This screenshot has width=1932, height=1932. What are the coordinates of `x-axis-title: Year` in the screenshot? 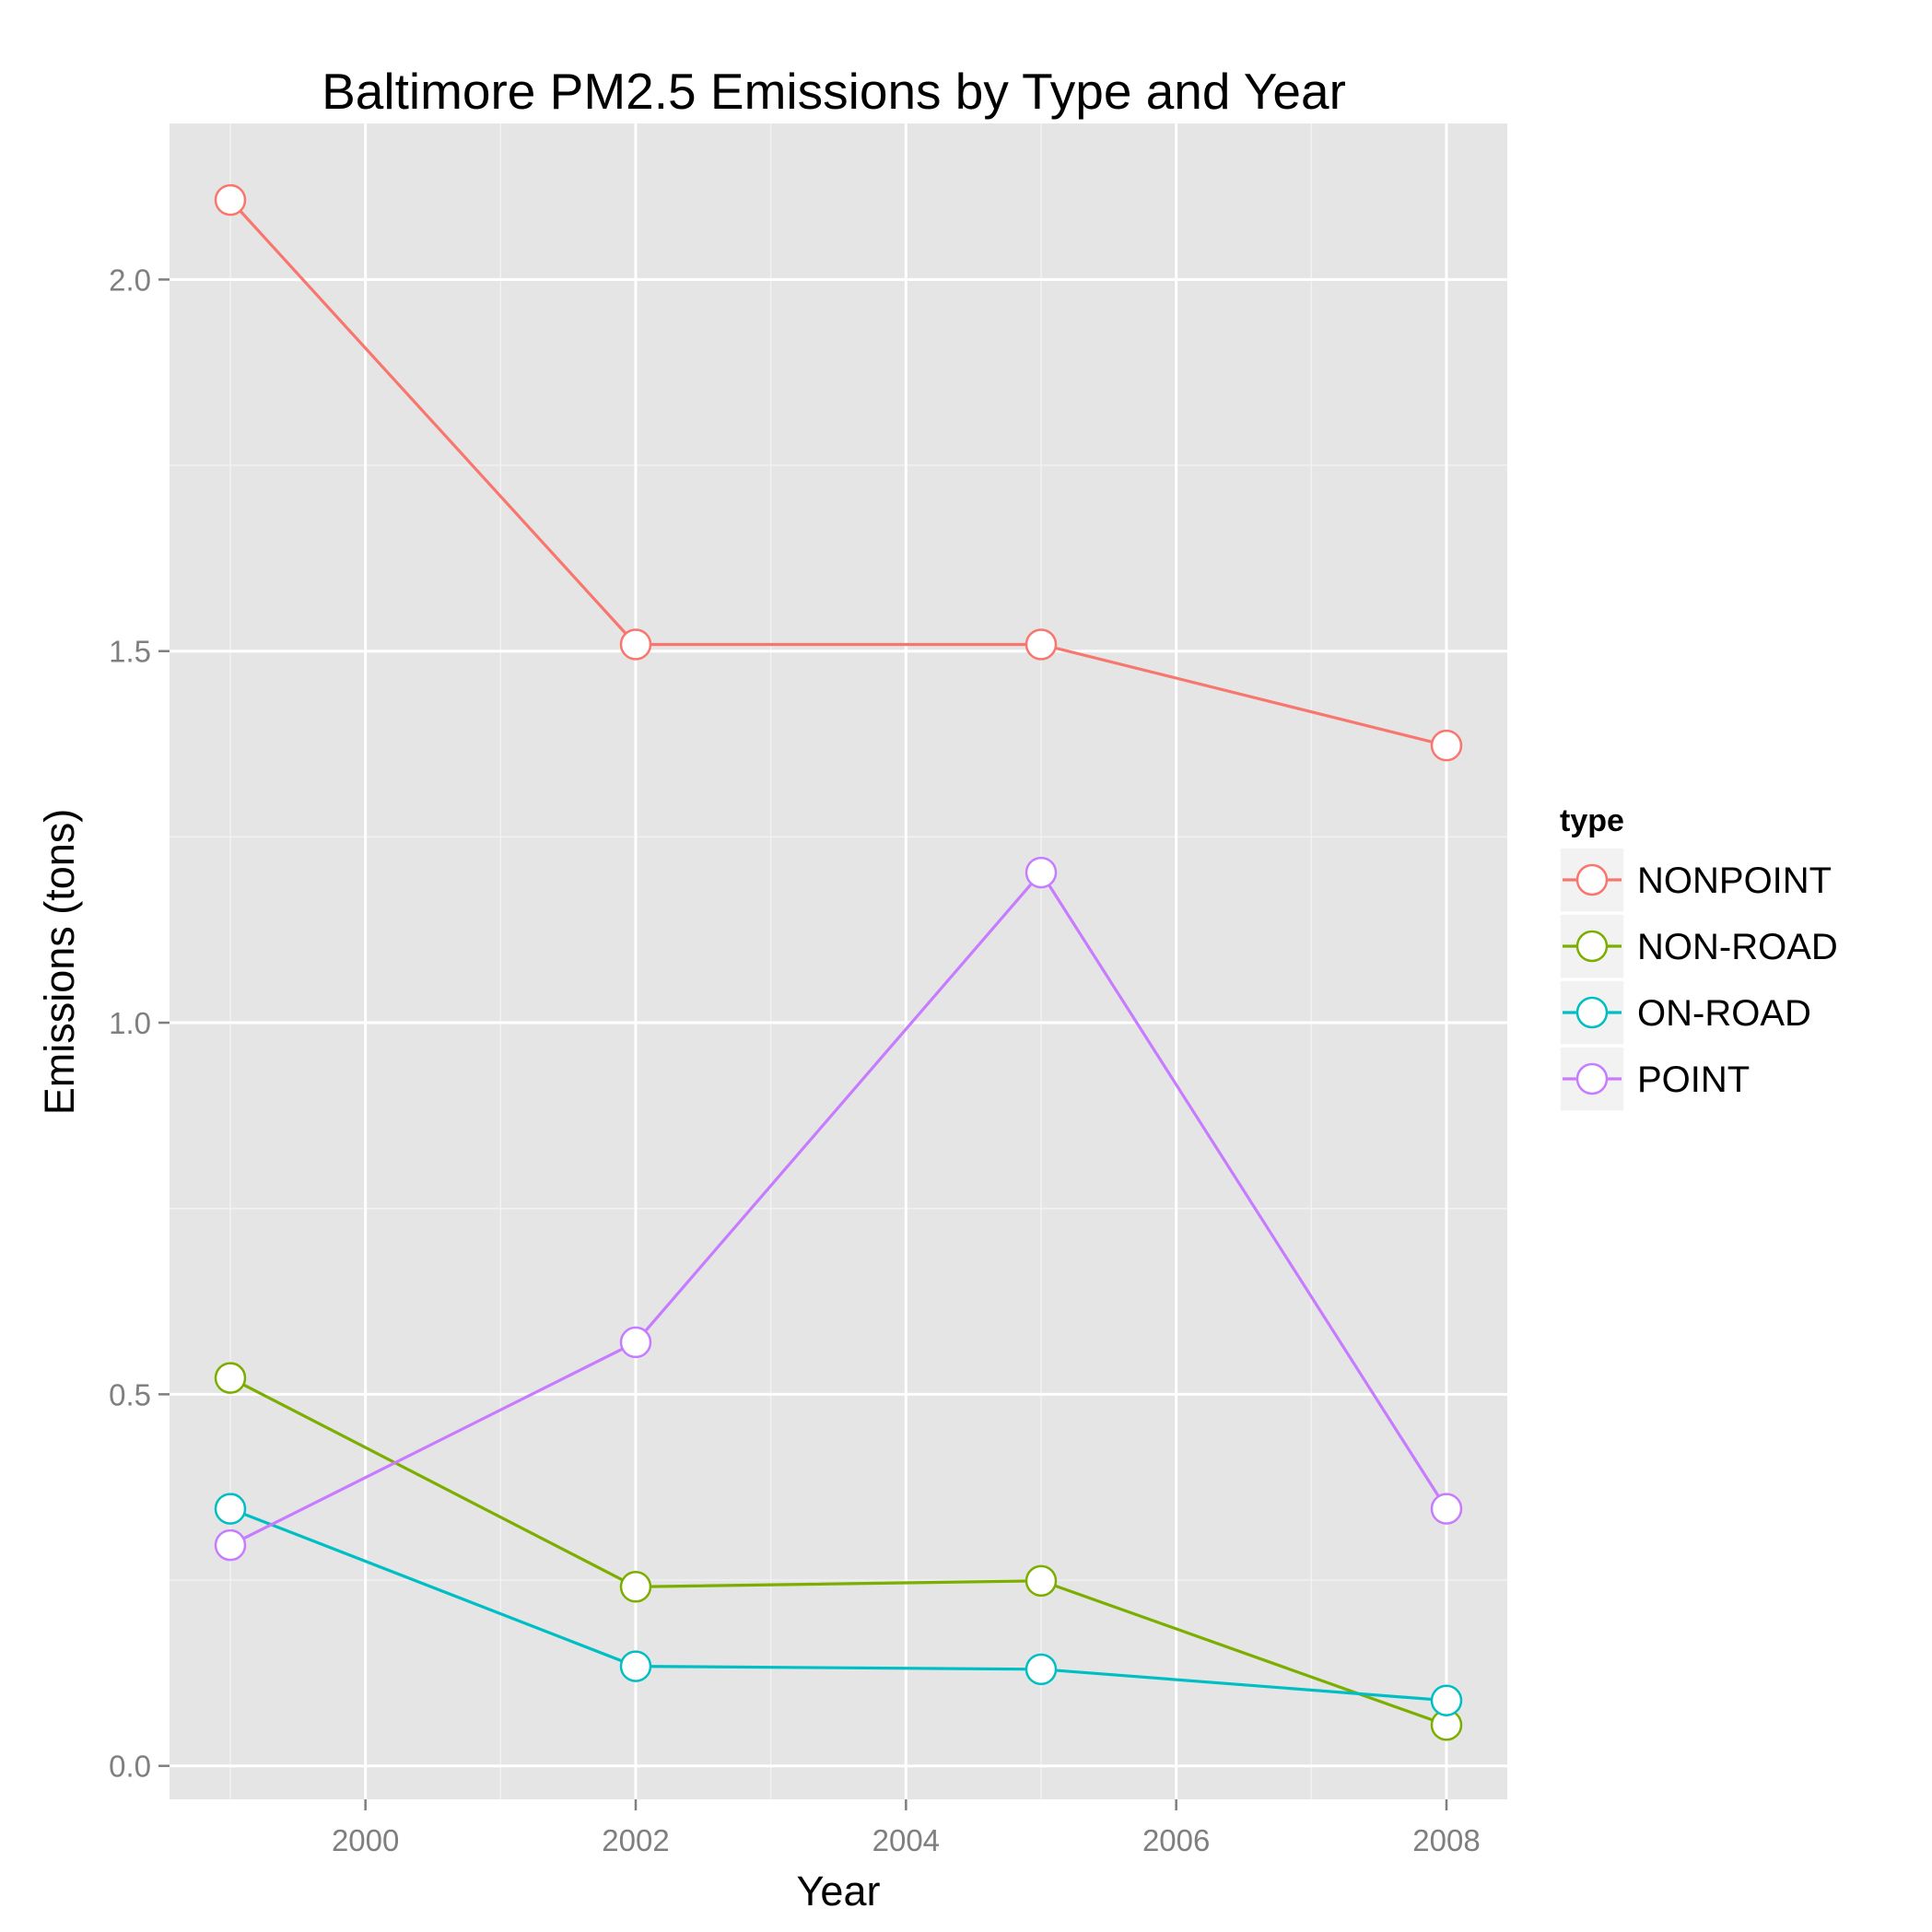 It's located at (839, 1891).